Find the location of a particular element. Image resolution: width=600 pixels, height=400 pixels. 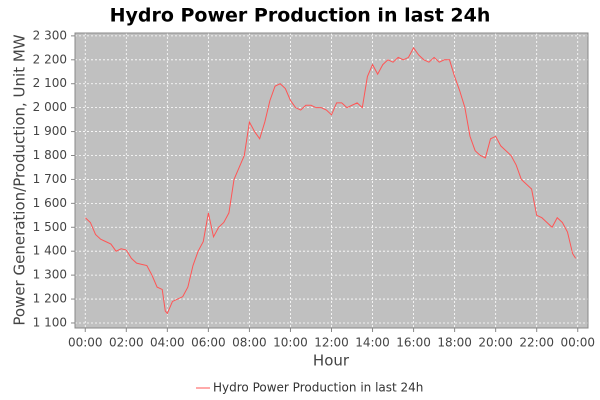

x-tick-label: 18:00 is located at coordinates (454, 343).